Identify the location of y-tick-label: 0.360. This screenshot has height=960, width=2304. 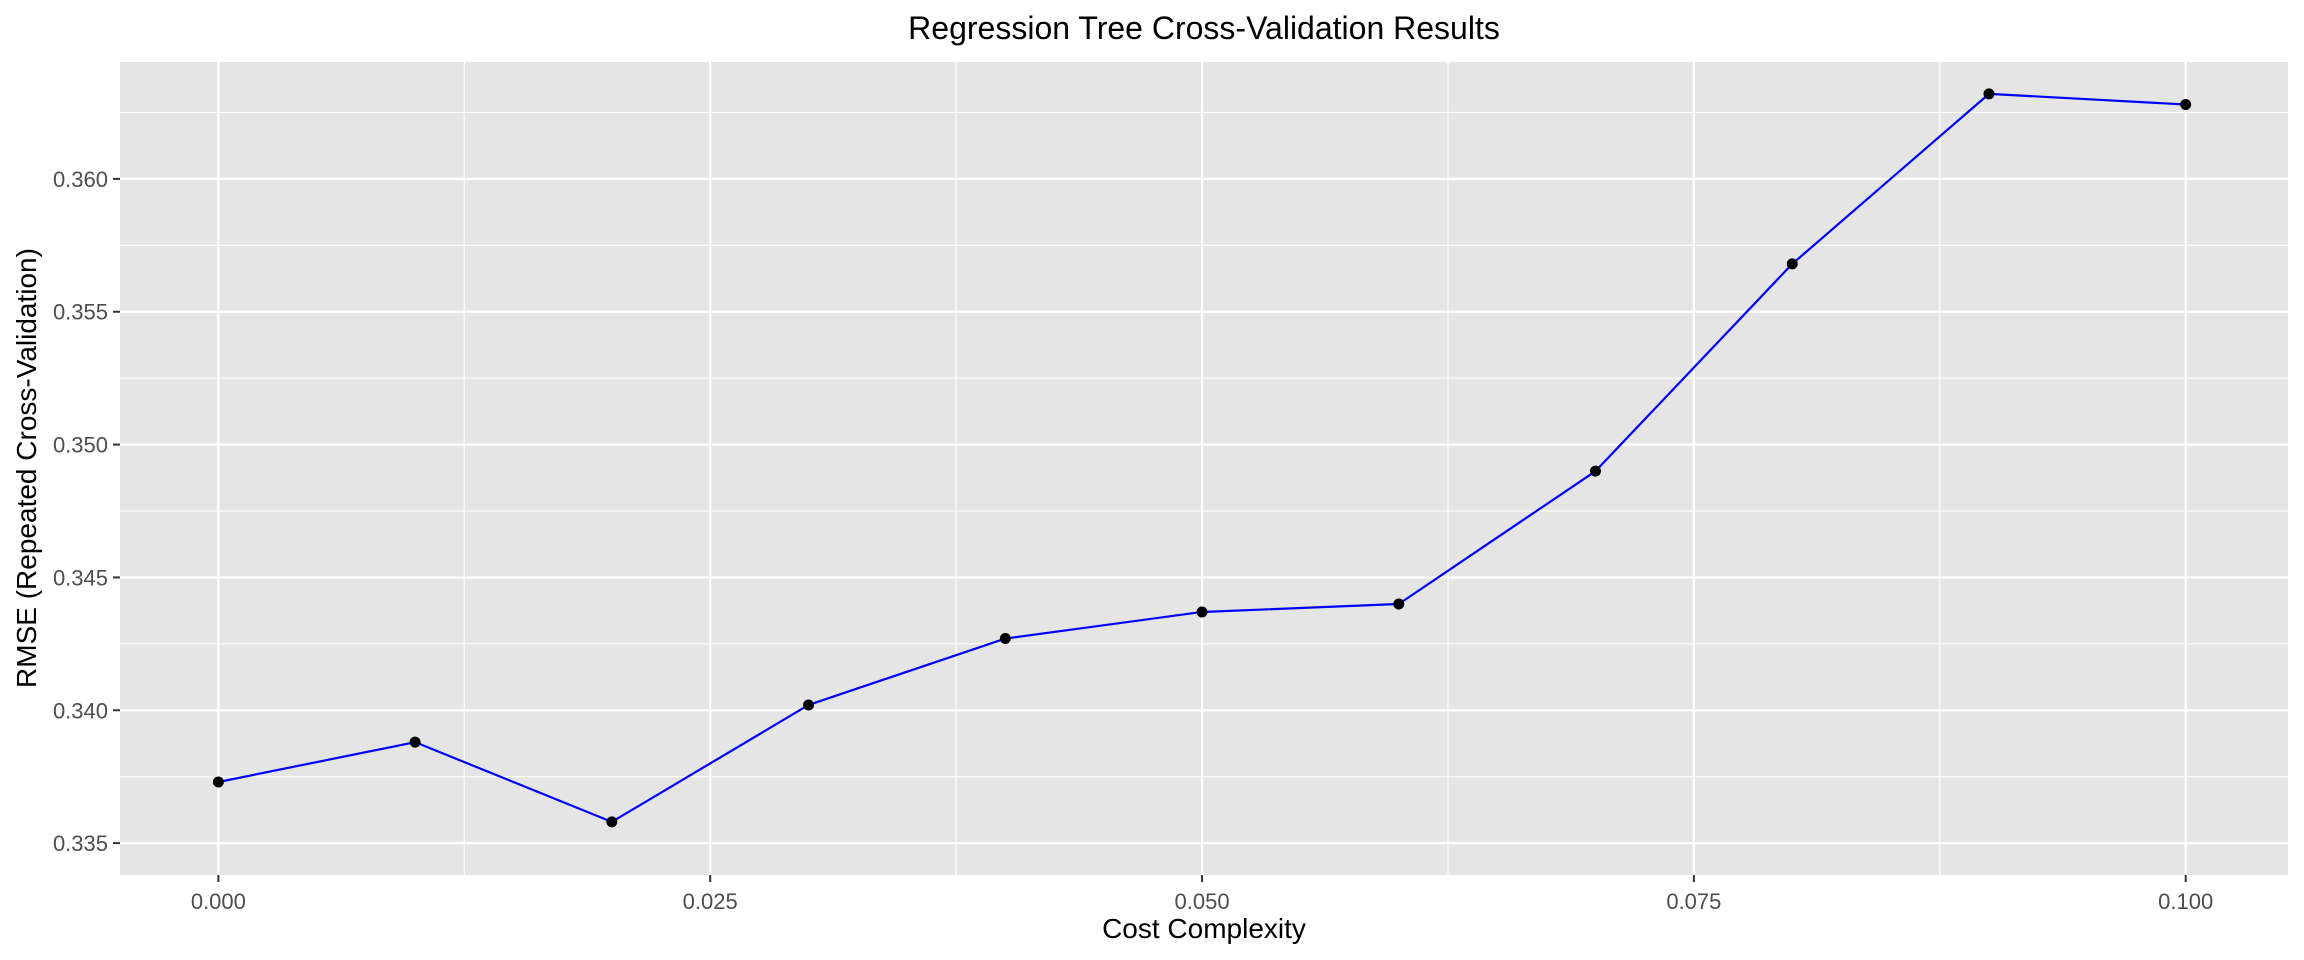
(80, 179).